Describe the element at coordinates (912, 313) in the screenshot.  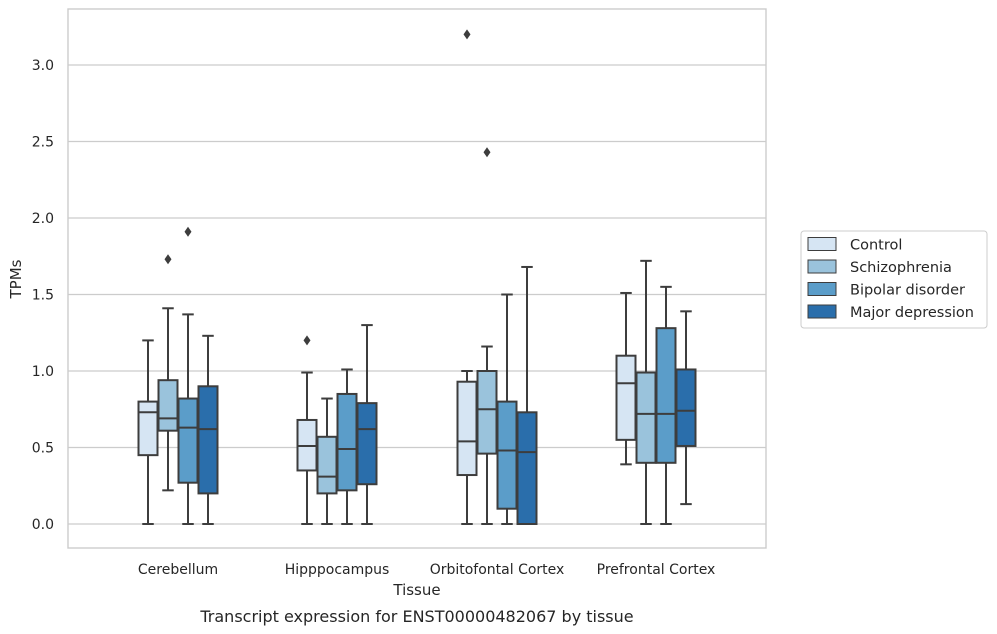
I see `legend-label: Major depression` at that location.